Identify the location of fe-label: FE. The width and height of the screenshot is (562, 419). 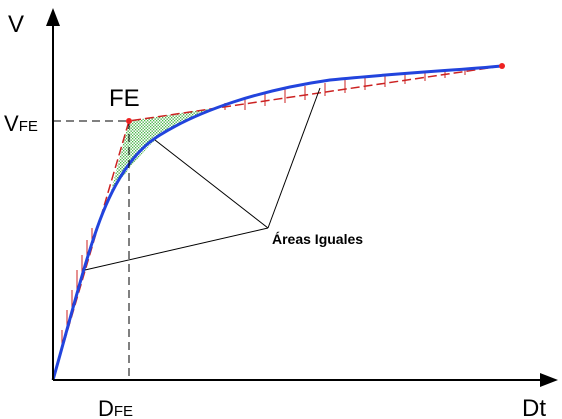
(124, 98).